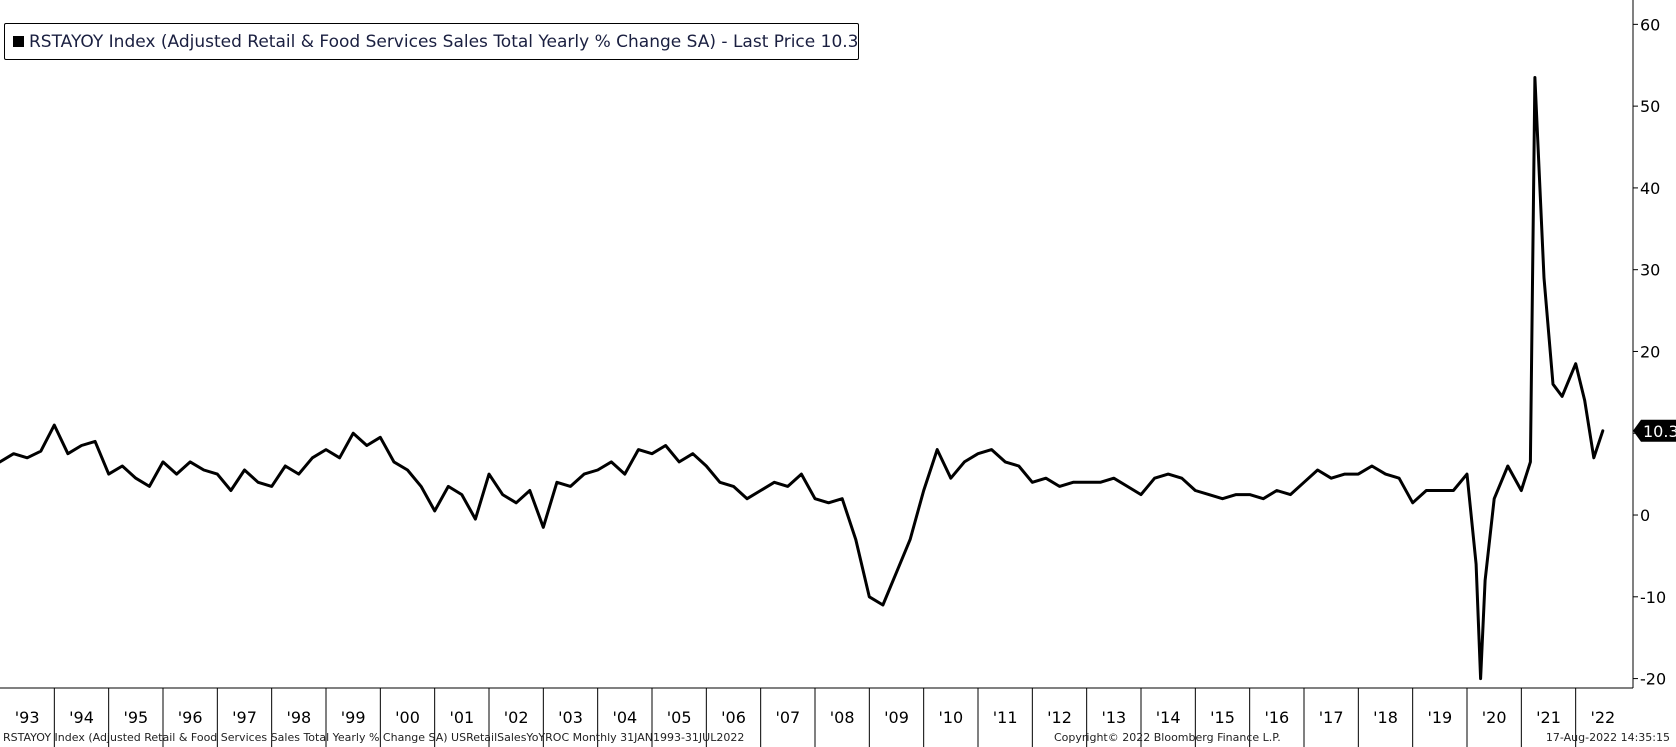 The width and height of the screenshot is (1676, 747). I want to click on x-tick-label: '96, so click(190, 717).